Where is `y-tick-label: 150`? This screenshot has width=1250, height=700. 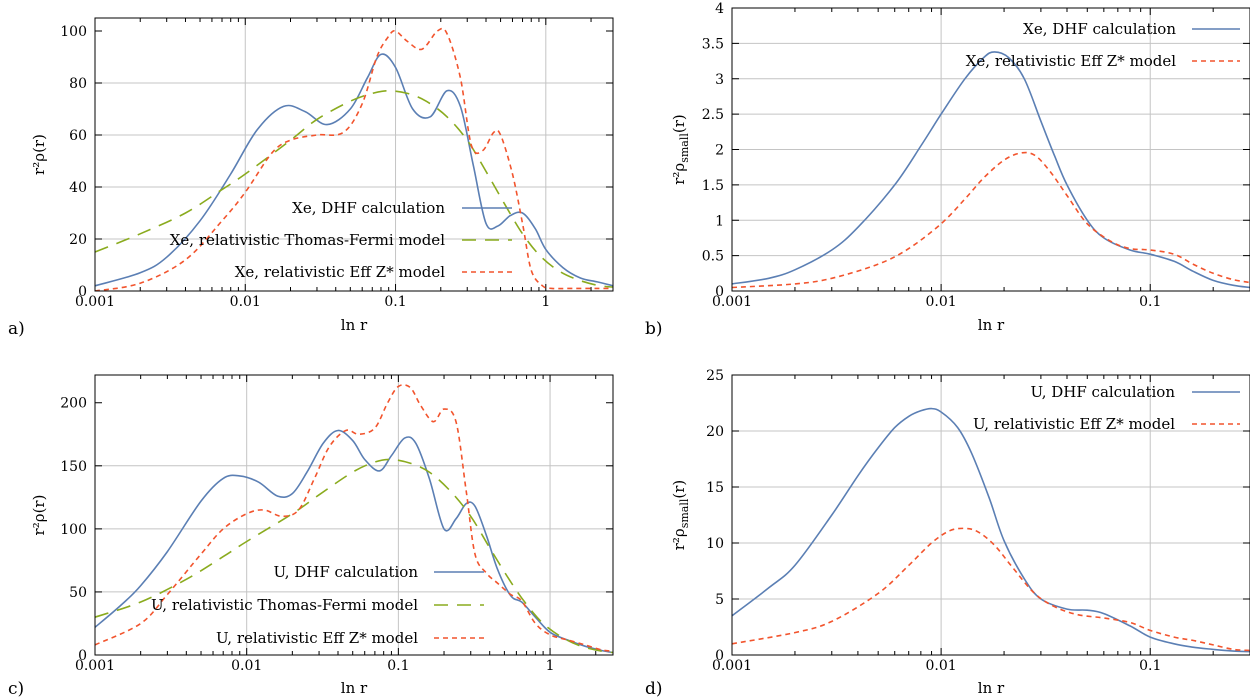
y-tick-label: 150 is located at coordinates (73, 467).